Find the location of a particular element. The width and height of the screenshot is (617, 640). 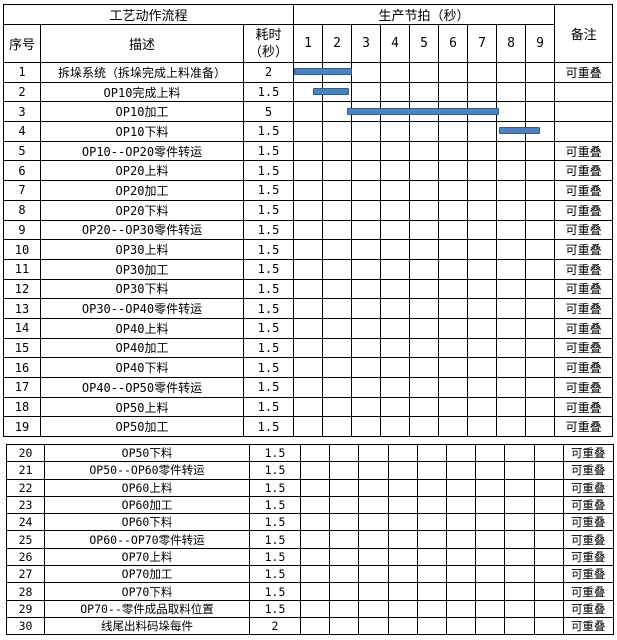

second-header-6: 6 is located at coordinates (453, 43).